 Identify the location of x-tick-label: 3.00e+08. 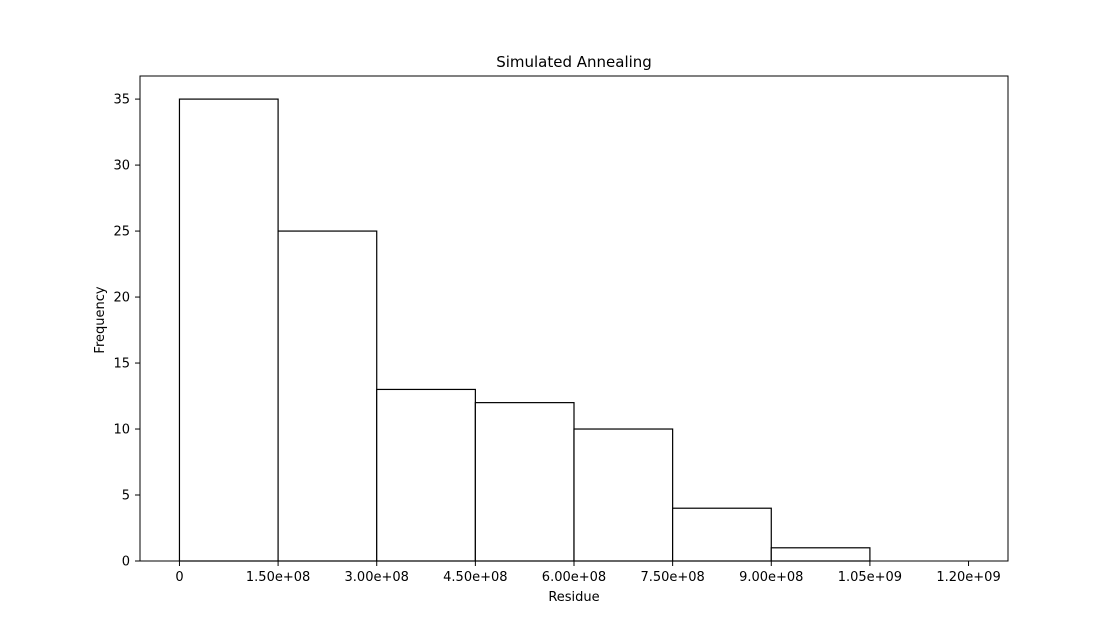
(377, 577).